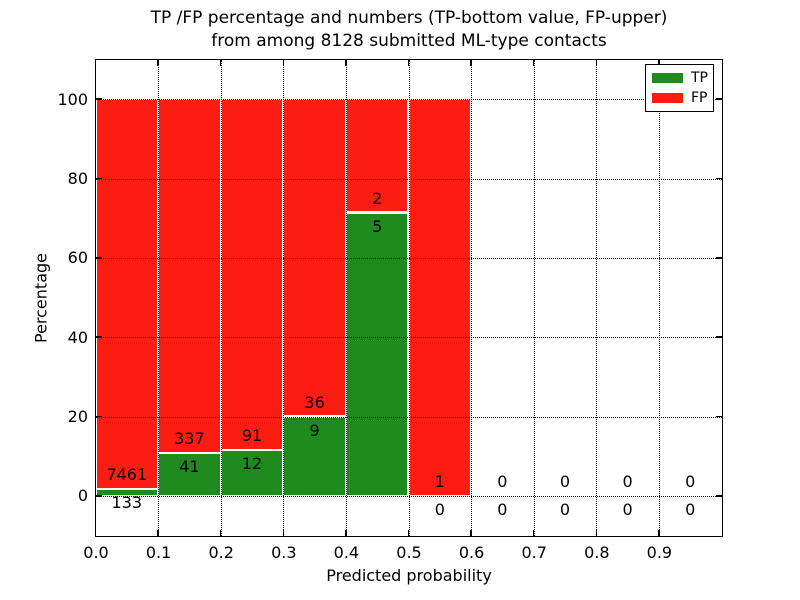 The width and height of the screenshot is (800, 600). What do you see at coordinates (158, 552) in the screenshot?
I see `x-tick-label: 0.1` at bounding box center [158, 552].